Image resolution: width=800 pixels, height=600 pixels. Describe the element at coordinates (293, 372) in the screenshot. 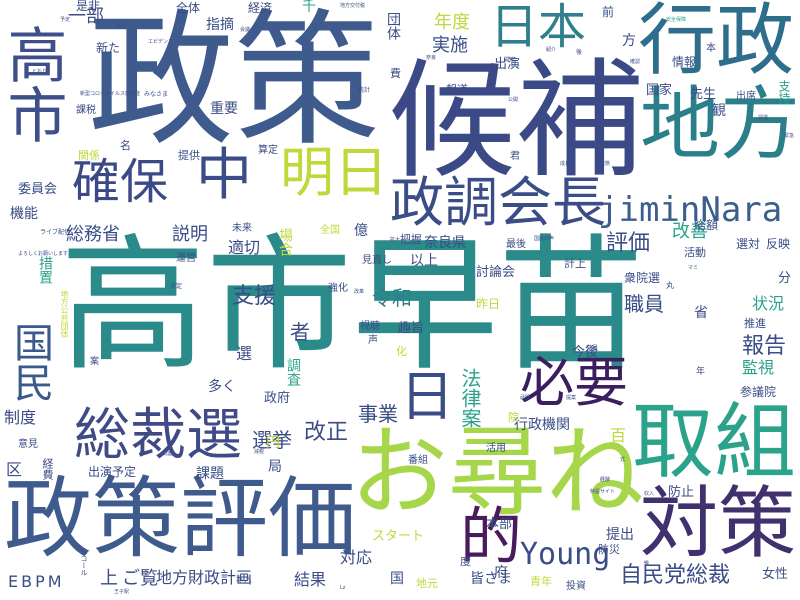

I see `cloud-word: 調査` at that location.